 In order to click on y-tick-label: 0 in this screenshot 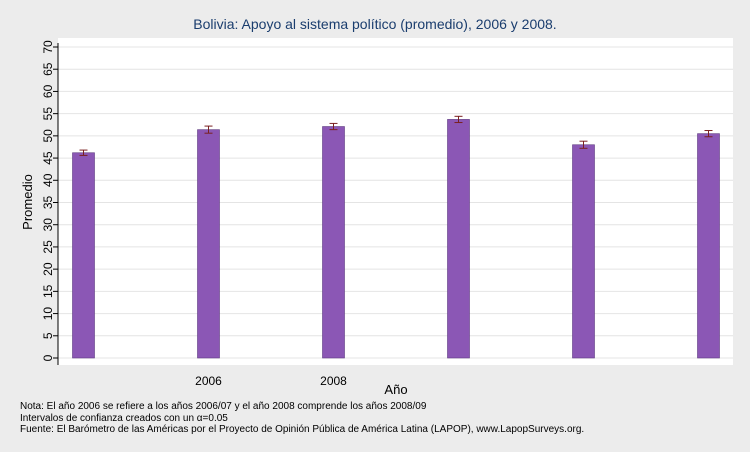, I will do `click(48, 357)`.